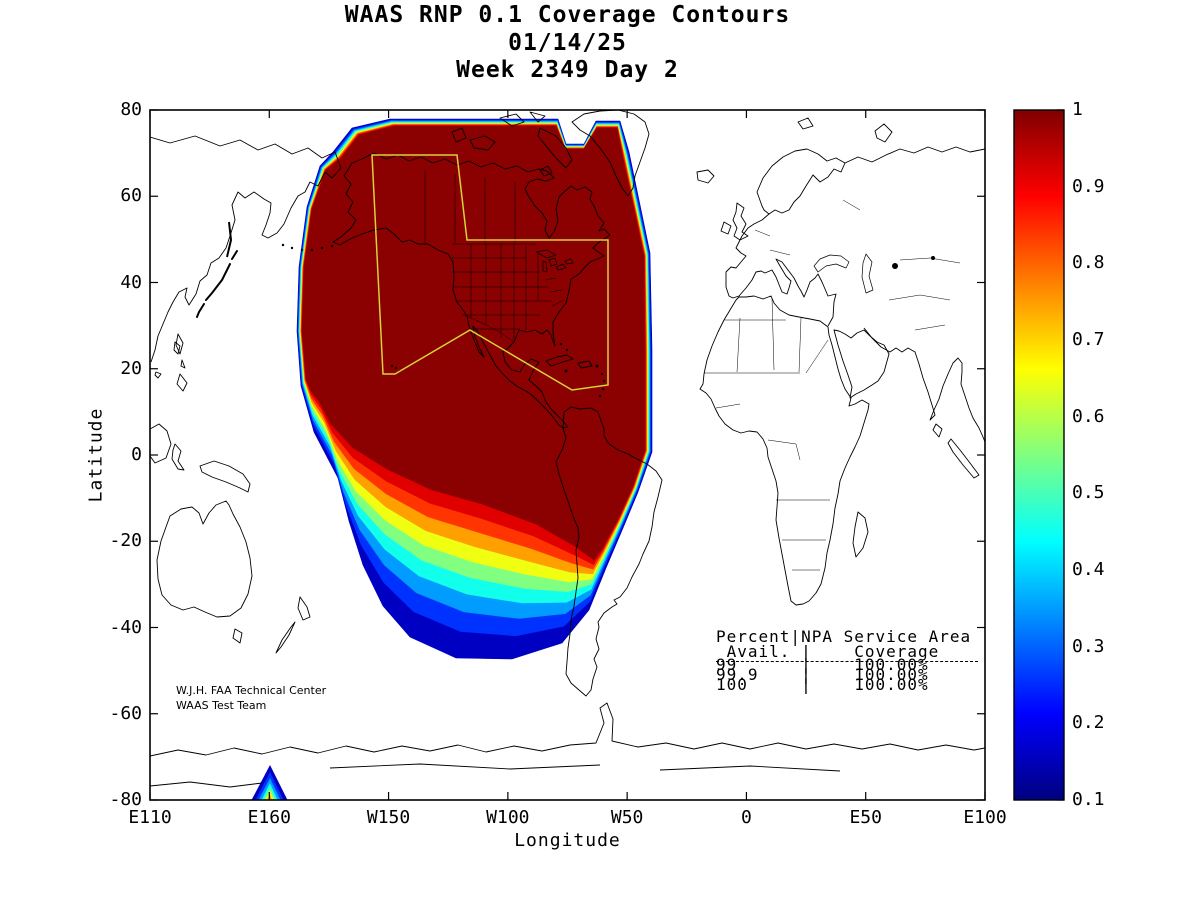  I want to click on small-islands, so click(608, 320).